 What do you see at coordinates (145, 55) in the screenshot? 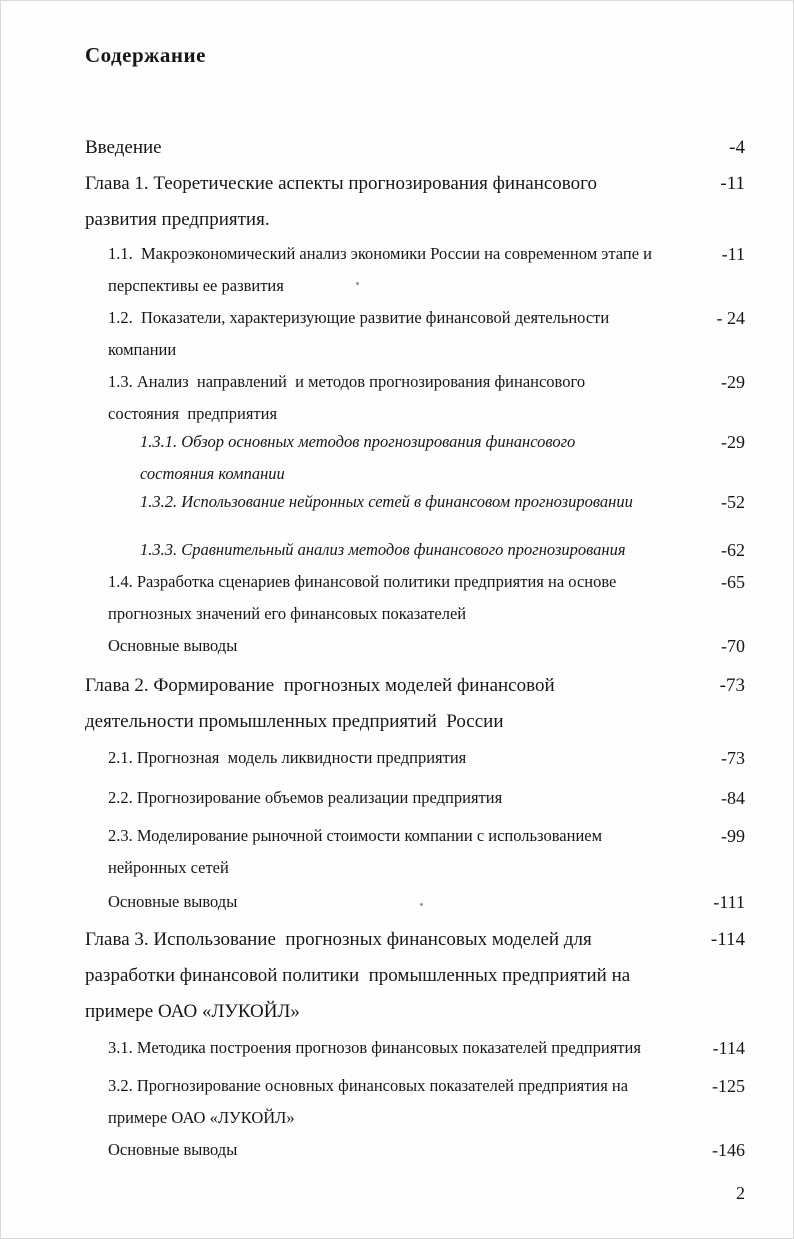
I see `page-title: Содержание` at bounding box center [145, 55].